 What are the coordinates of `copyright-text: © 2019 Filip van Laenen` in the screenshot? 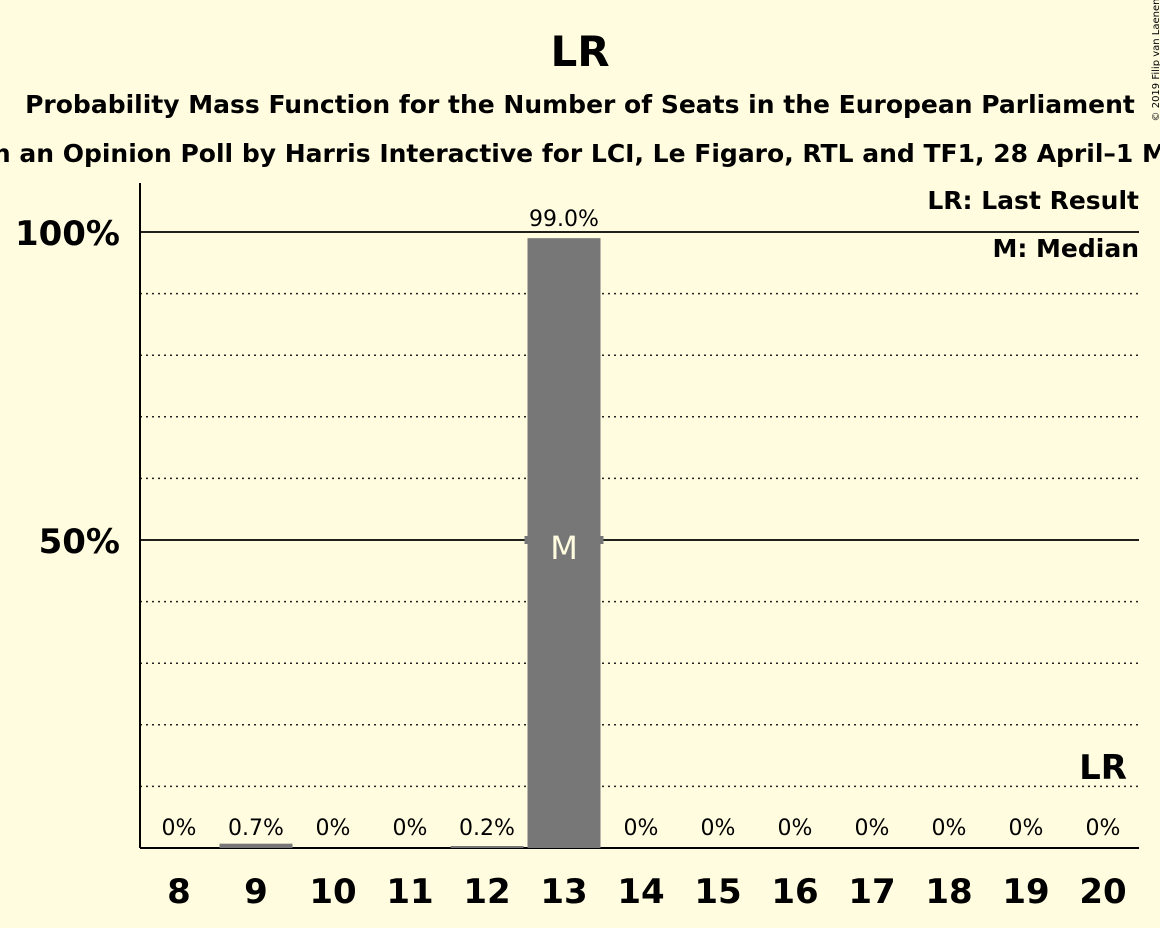 It's located at (1155, 60).